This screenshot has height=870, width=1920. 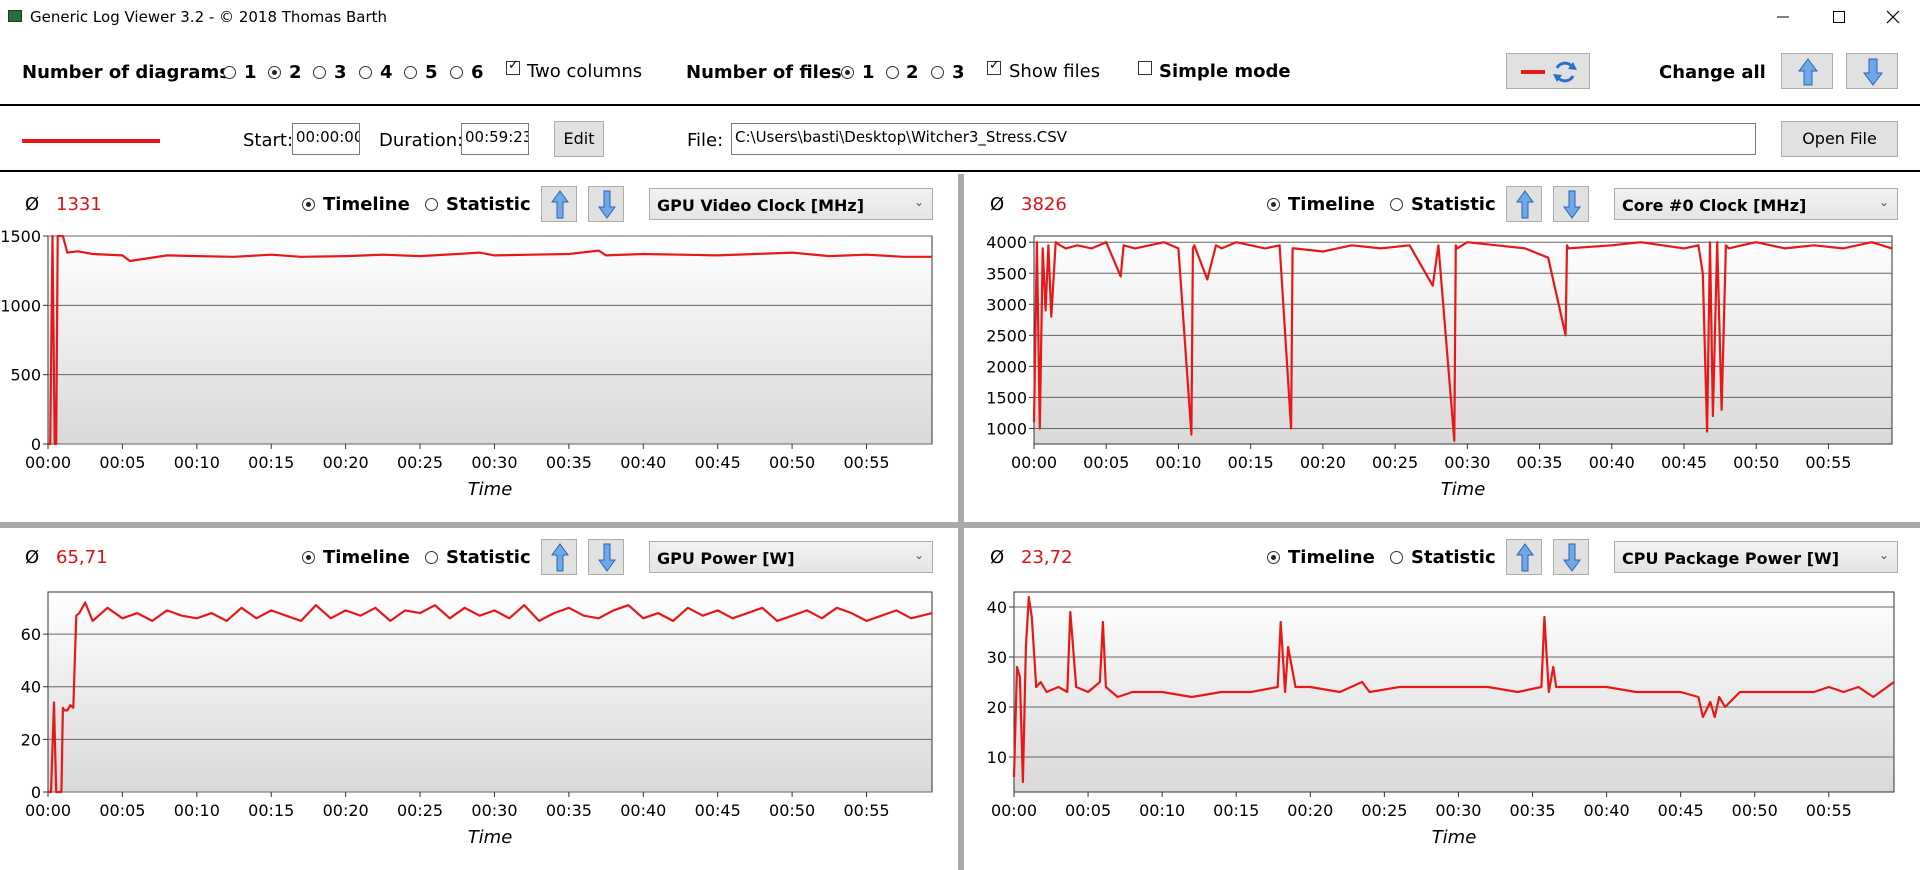 What do you see at coordinates (513, 66) in the screenshot?
I see `two-columns-checkbox` at bounding box center [513, 66].